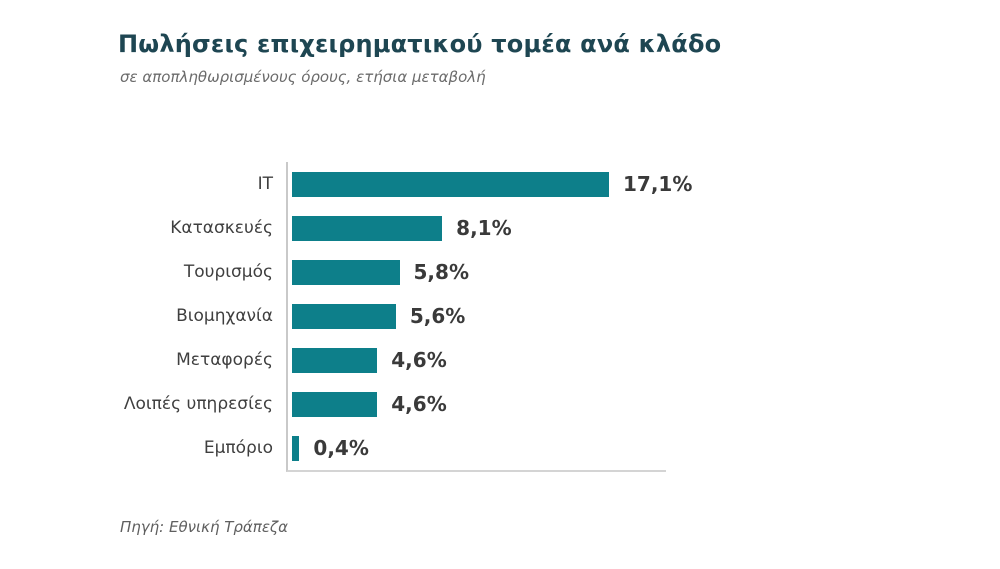 The width and height of the screenshot is (1000, 569). Describe the element at coordinates (224, 316) in the screenshot. I see `category-label-viomichania: Βιομηχανία` at that location.